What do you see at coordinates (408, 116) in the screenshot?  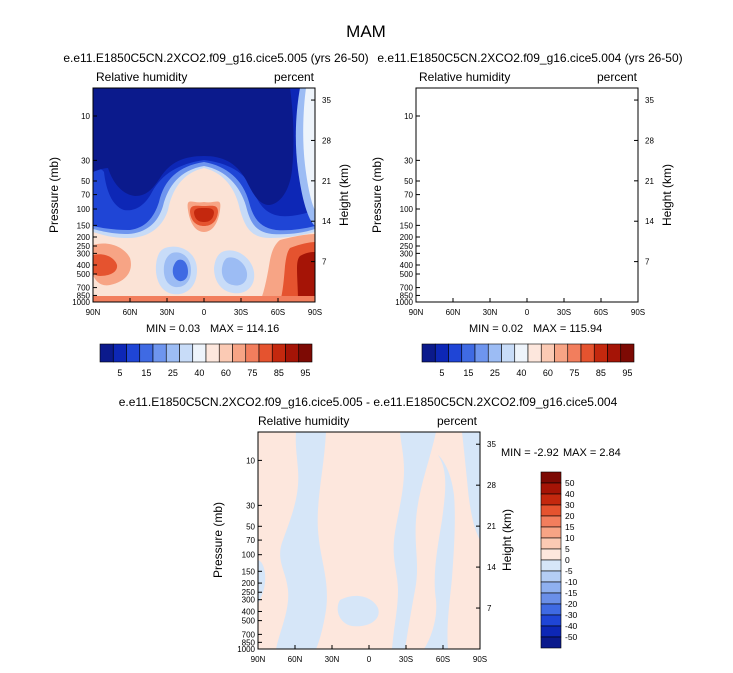 I see `p2-ytick-label: 10` at bounding box center [408, 116].